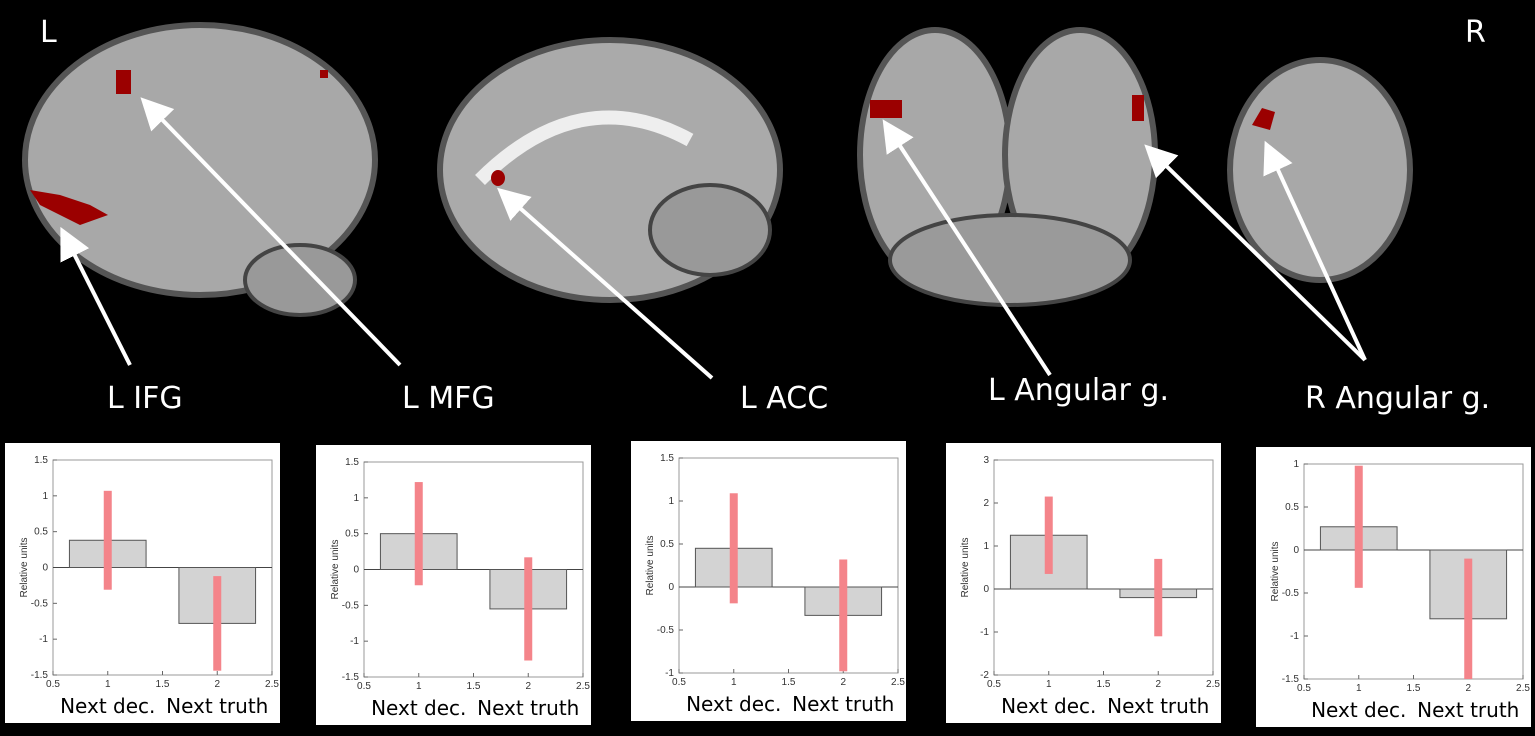 The height and width of the screenshot is (736, 1535). I want to click on region-label: L ACC, so click(784, 398).